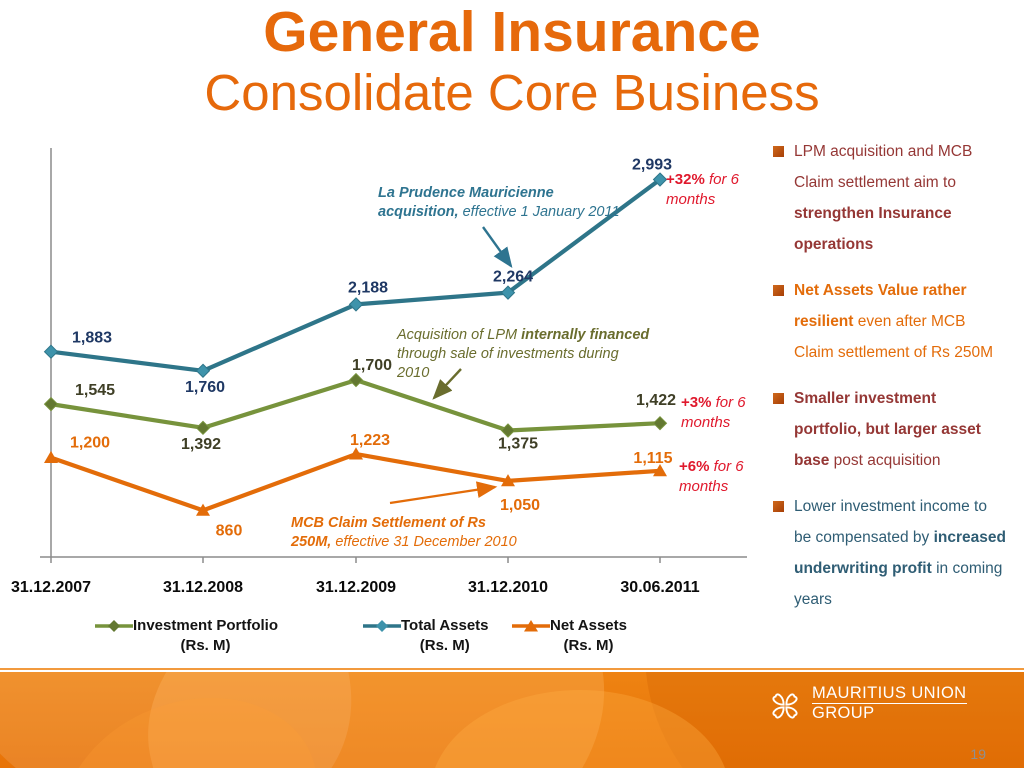 This screenshot has height=768, width=1024. I want to click on data-label: 1,200, so click(90, 443).